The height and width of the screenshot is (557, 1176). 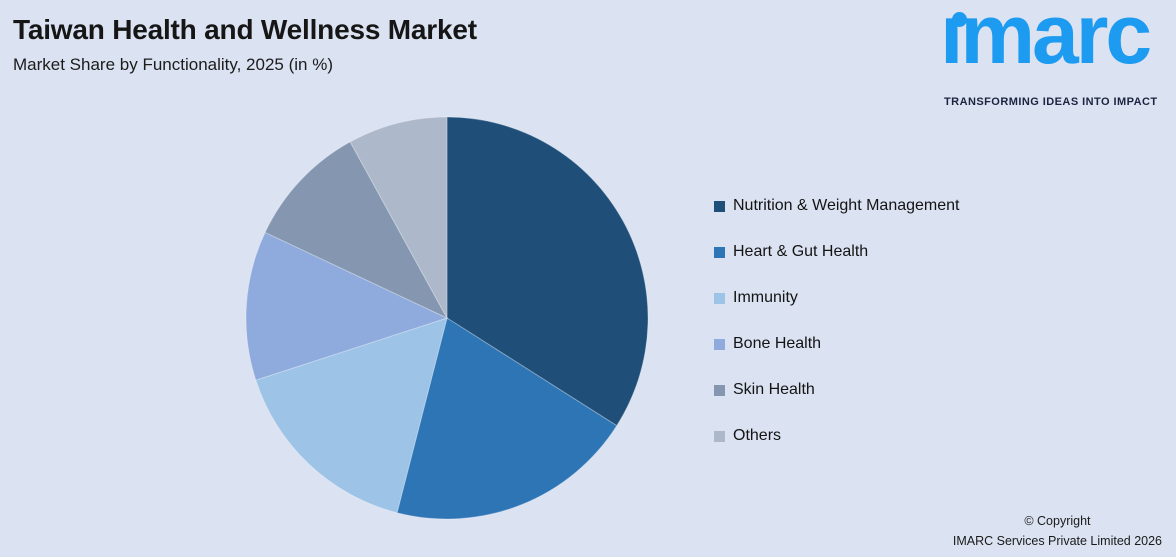 What do you see at coordinates (846, 205) in the screenshot?
I see `legend-item-label: Nutrition & Weight Management` at bounding box center [846, 205].